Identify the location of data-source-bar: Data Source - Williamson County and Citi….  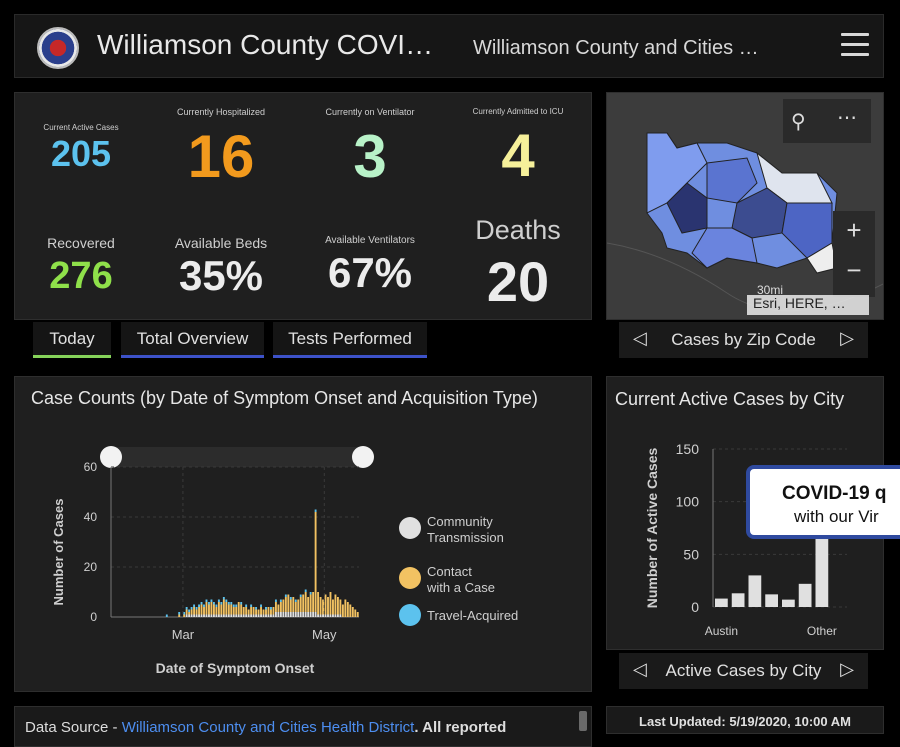
(303, 726).